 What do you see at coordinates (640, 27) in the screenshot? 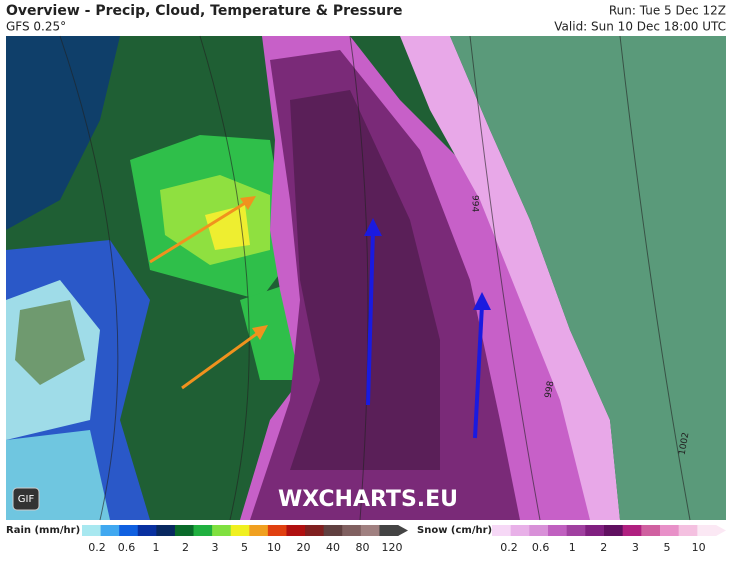
I see `valid: Valid: Sun 10 Dec 18:00 UTC` at bounding box center [640, 27].